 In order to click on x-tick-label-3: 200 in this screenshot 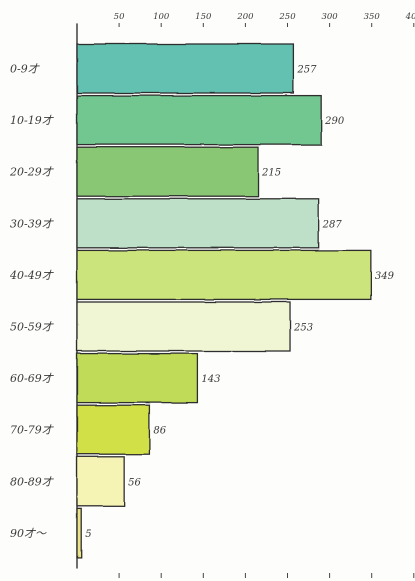, I will do `click(245, 17)`.